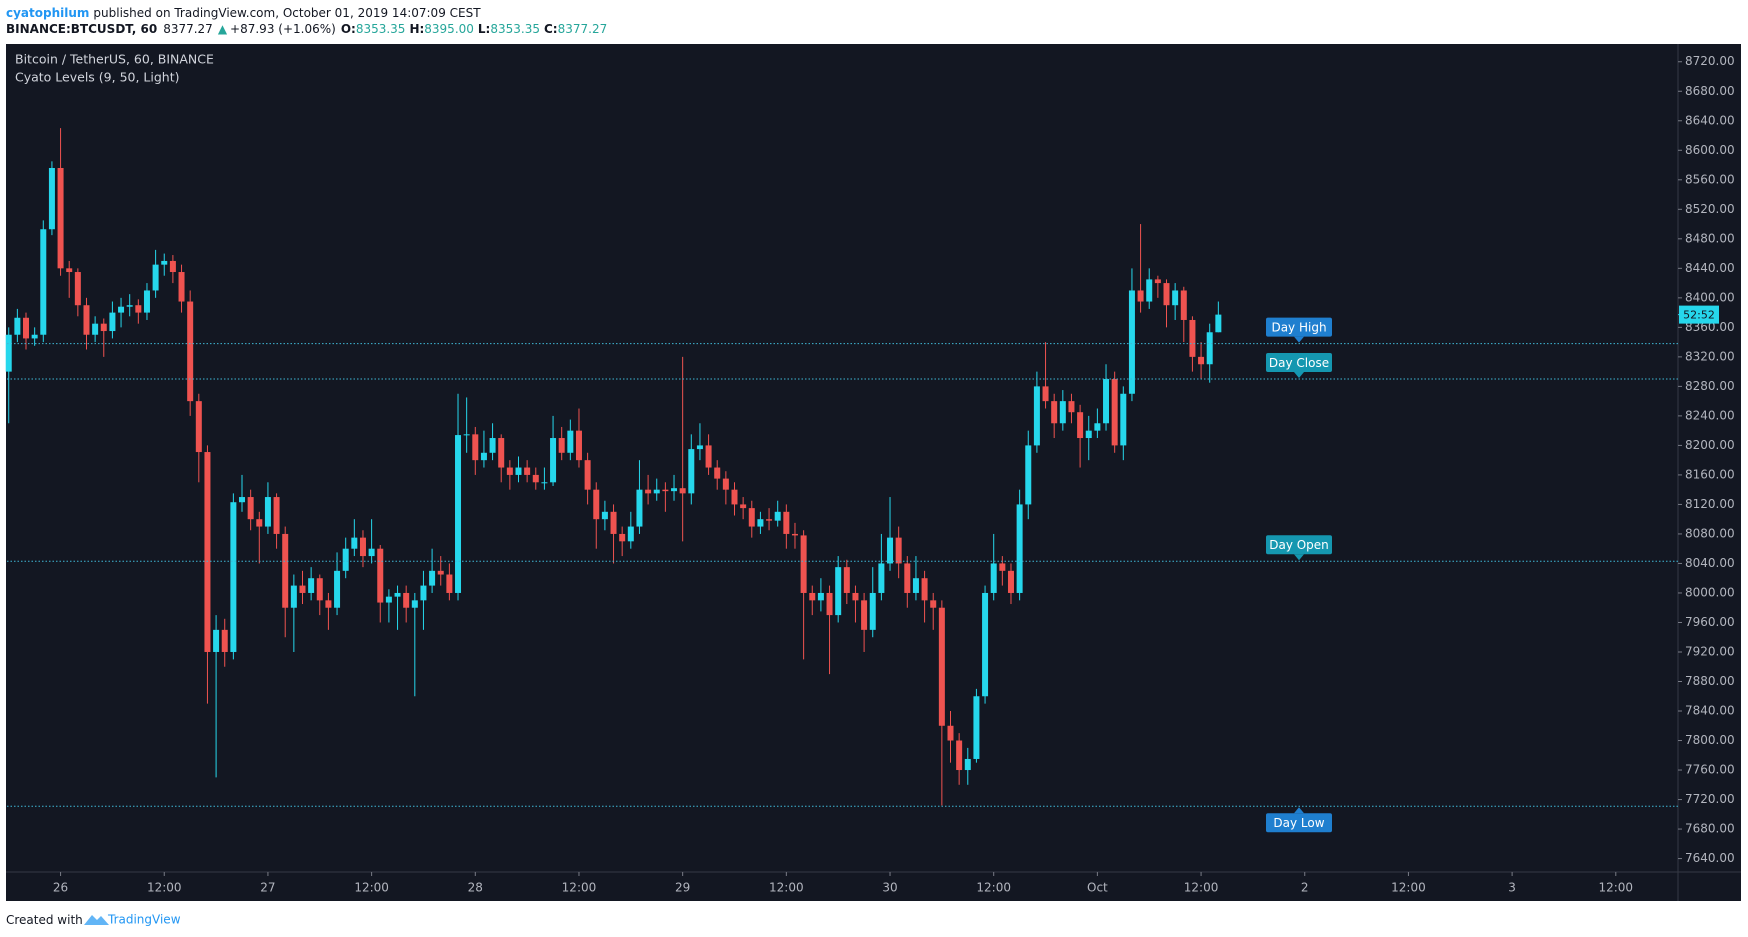  I want to click on author: cyatophilum, so click(47, 13).